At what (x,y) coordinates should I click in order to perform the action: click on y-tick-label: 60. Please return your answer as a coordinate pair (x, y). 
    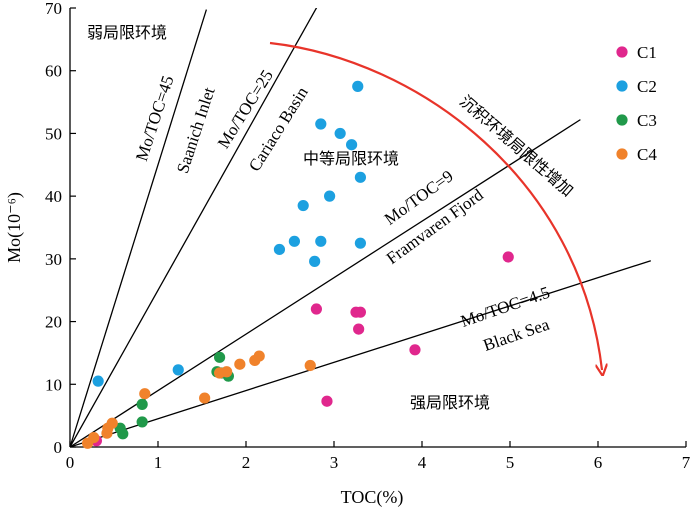
    Looking at the image, I should click on (53, 71).